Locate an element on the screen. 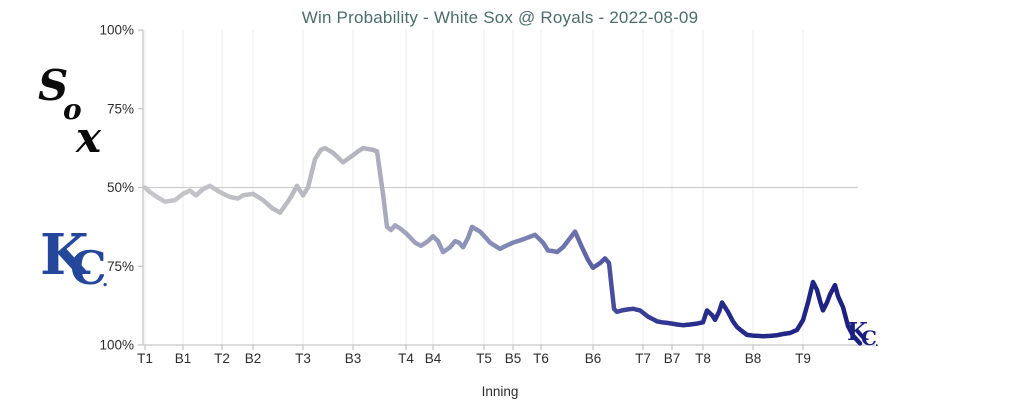 The image size is (1024, 417). winner-watermark-letter: K is located at coordinates (858, 332).